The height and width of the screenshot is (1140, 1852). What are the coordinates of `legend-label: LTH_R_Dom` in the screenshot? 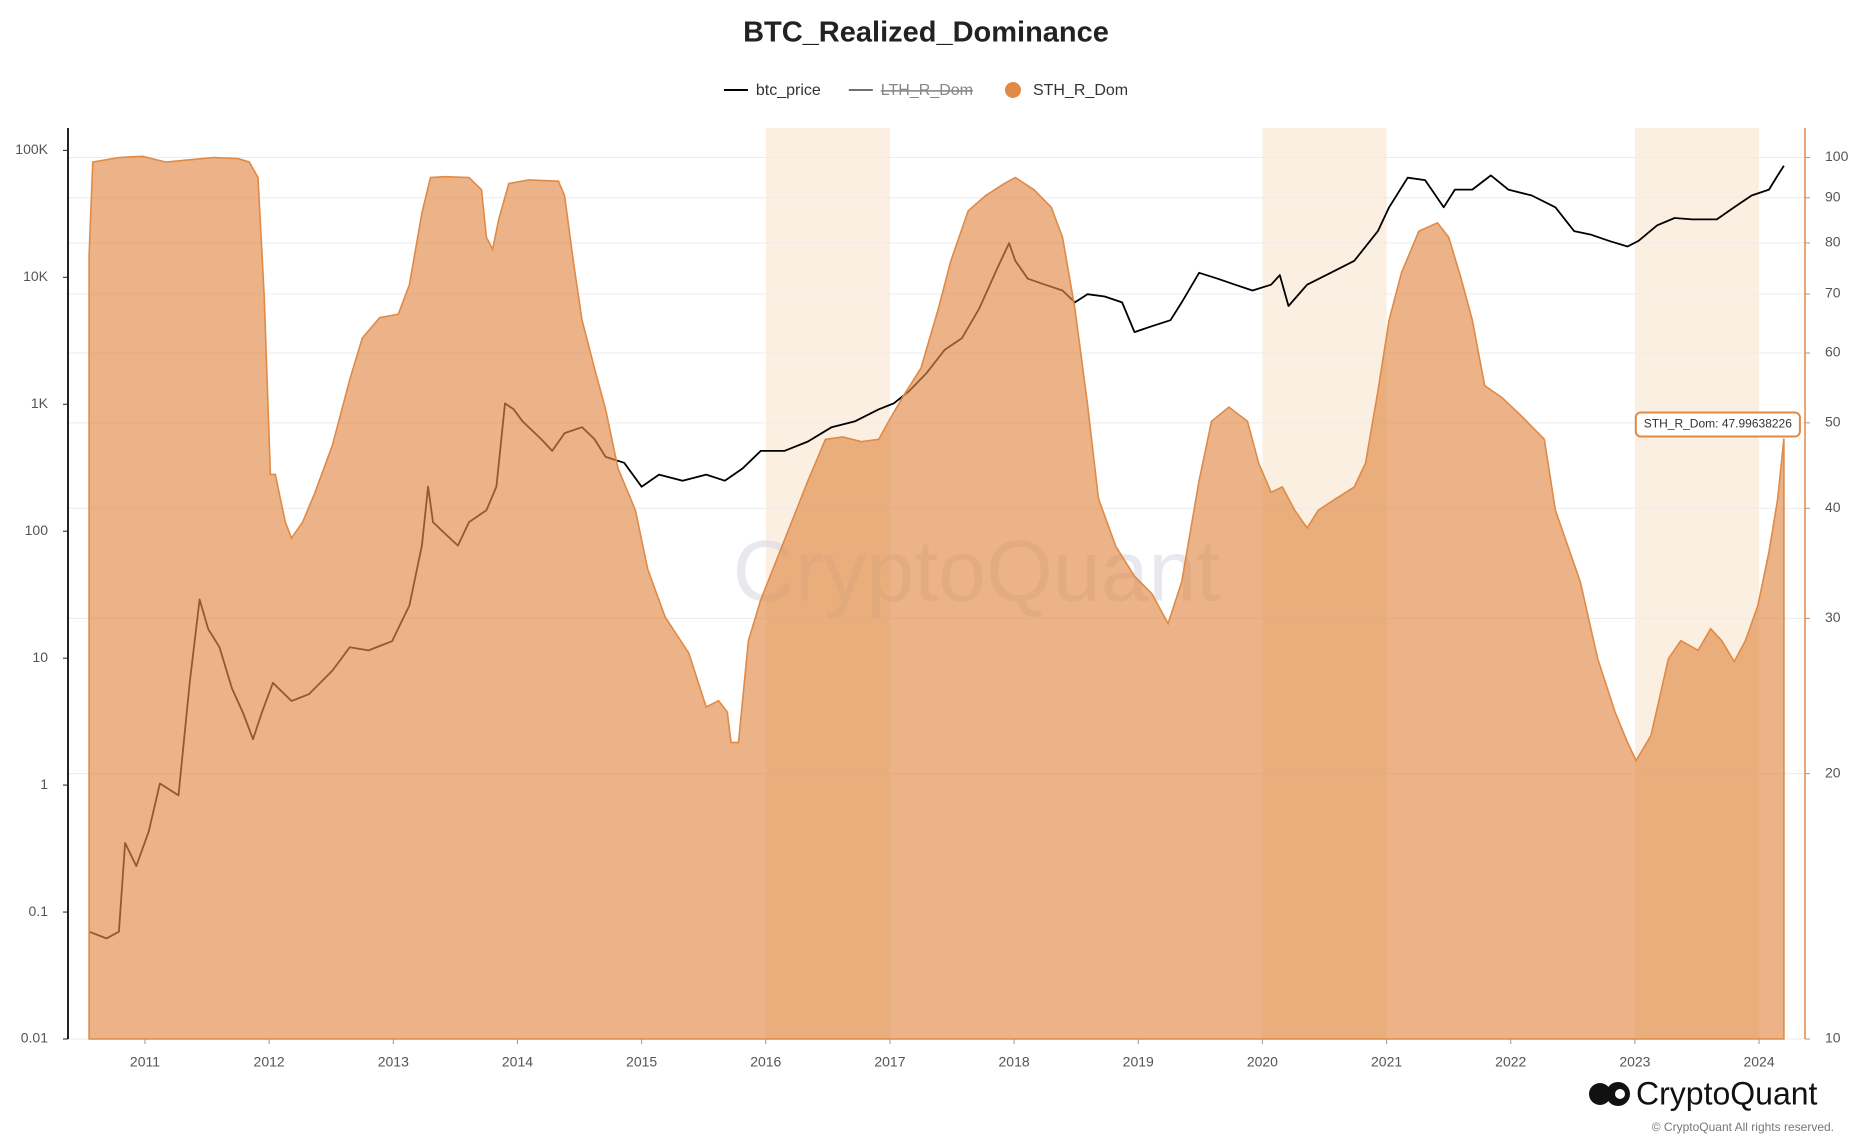 It's located at (927, 90).